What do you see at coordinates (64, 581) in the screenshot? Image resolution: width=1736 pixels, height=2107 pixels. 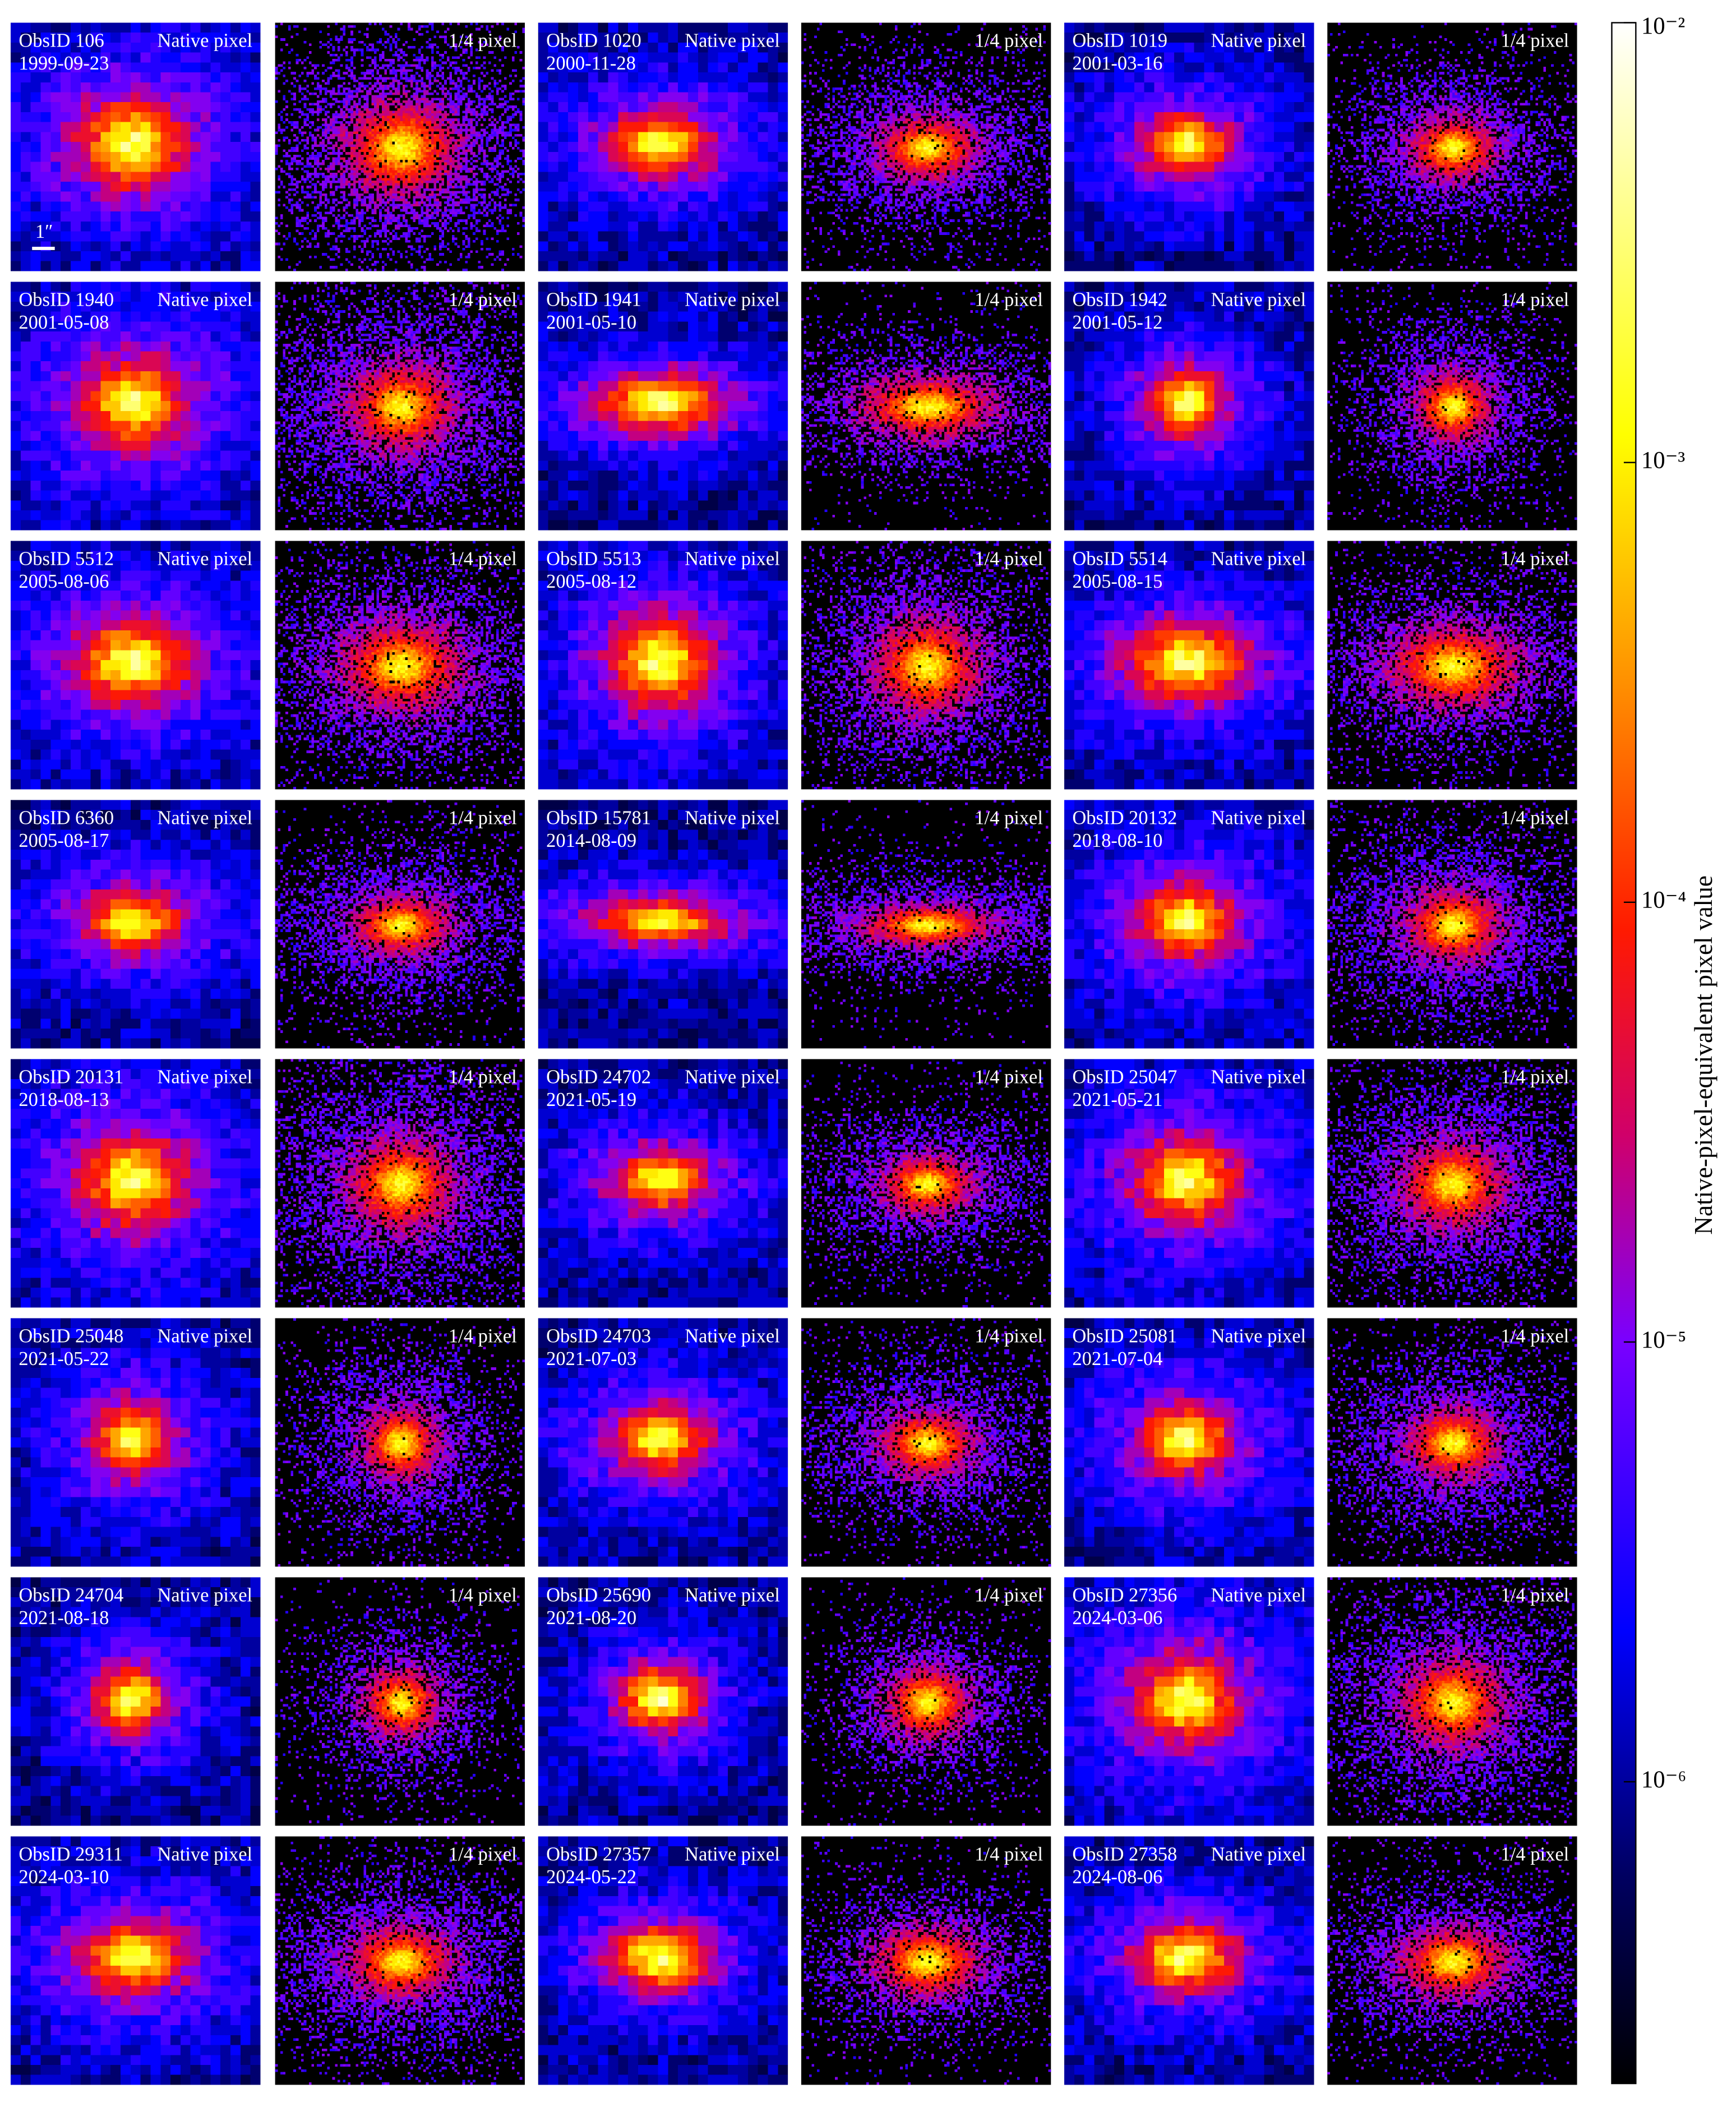 I see `date-label: 2005-08-06` at bounding box center [64, 581].